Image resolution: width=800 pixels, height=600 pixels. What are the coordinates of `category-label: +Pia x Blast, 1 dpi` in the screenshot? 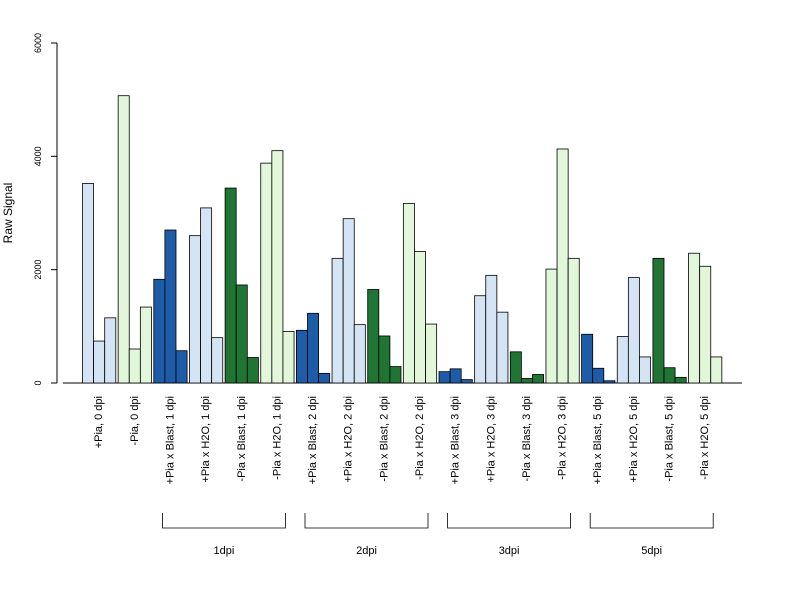 It's located at (171, 440).